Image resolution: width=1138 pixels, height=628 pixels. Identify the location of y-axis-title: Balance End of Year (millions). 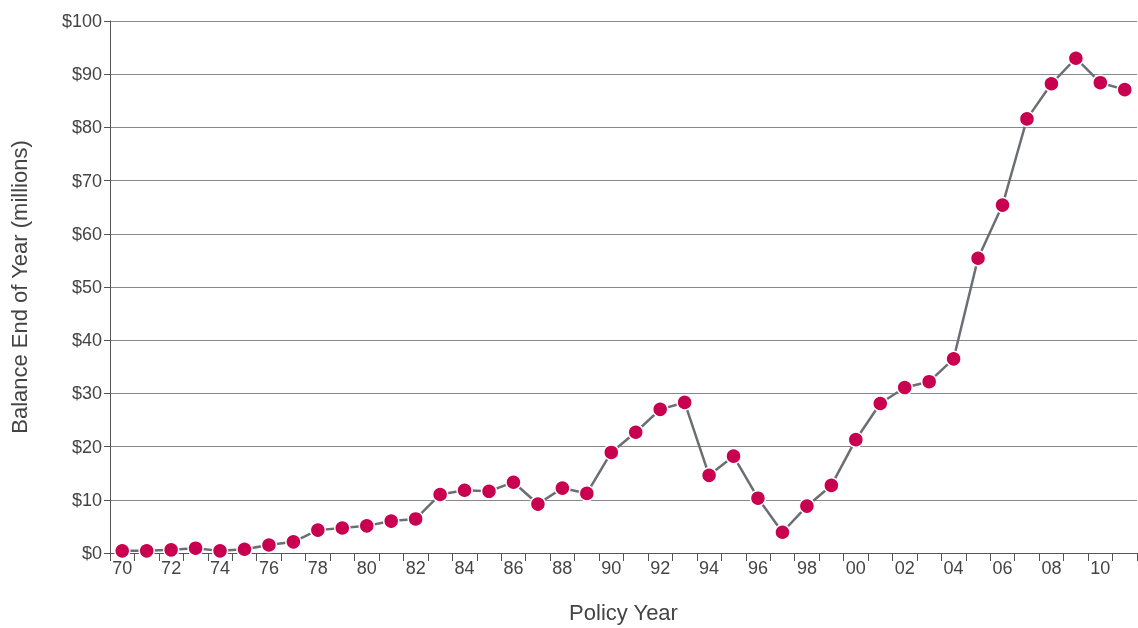
(19, 287).